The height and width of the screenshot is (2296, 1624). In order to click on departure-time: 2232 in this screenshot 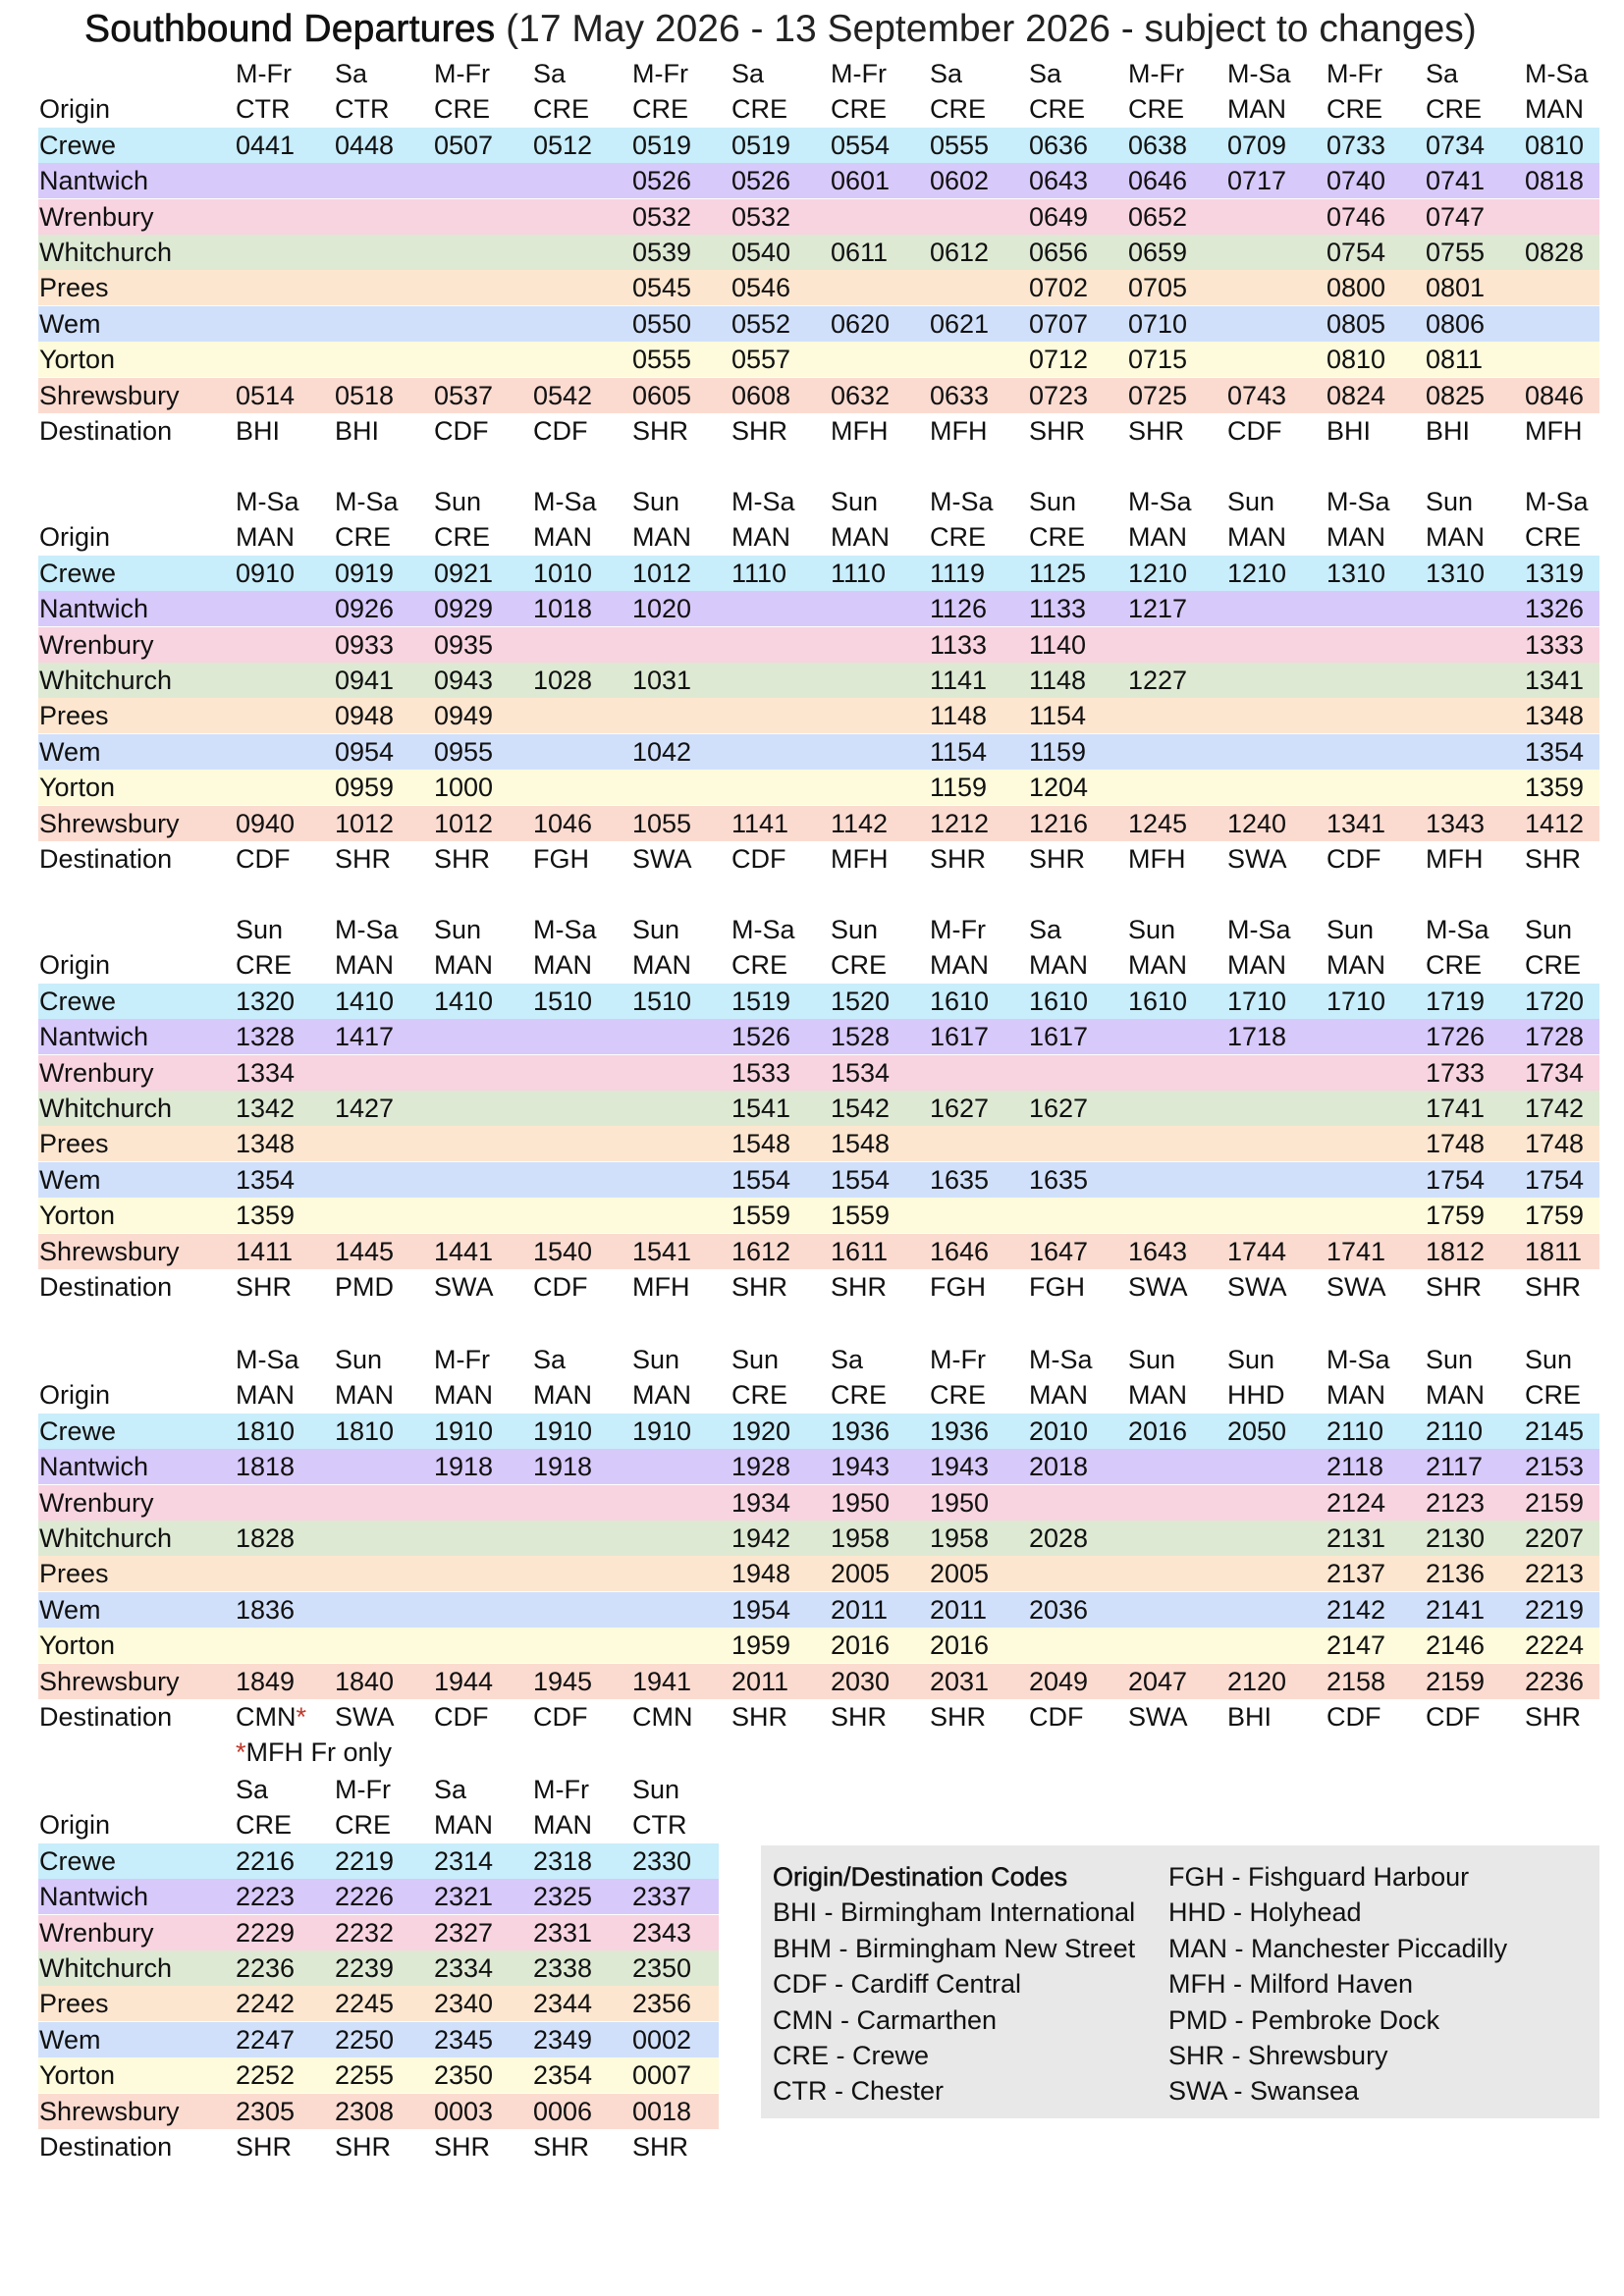, I will do `click(365, 1932)`.